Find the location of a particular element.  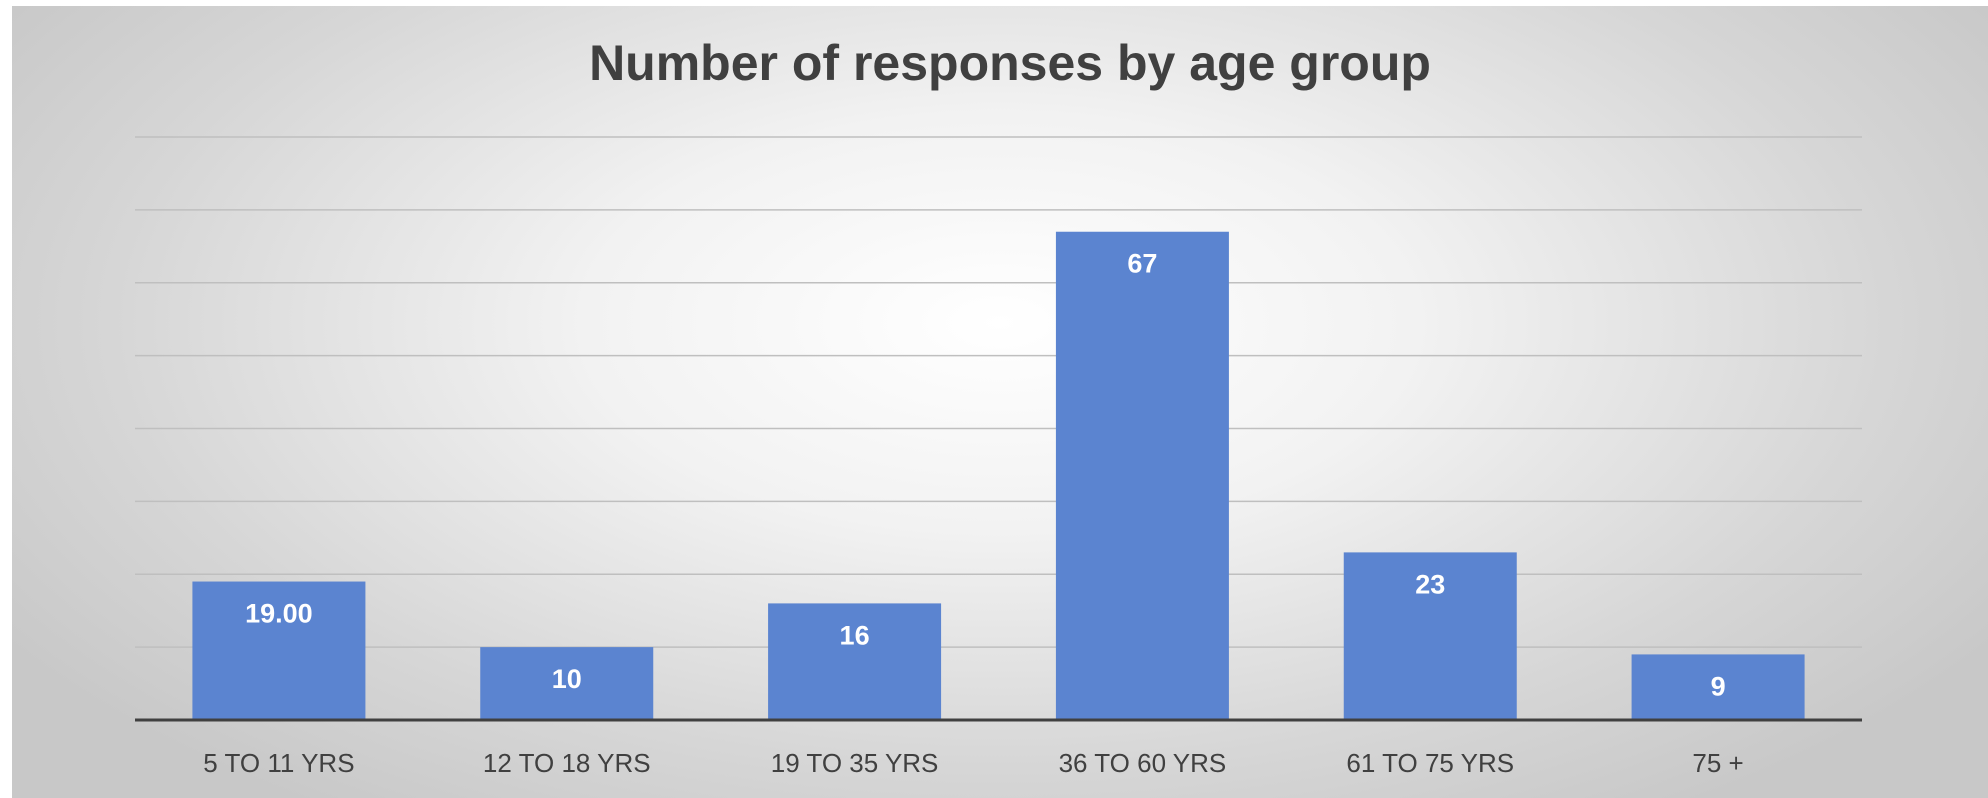

x-tick-label-4: 36 TO 60 YRS is located at coordinates (1143, 763).